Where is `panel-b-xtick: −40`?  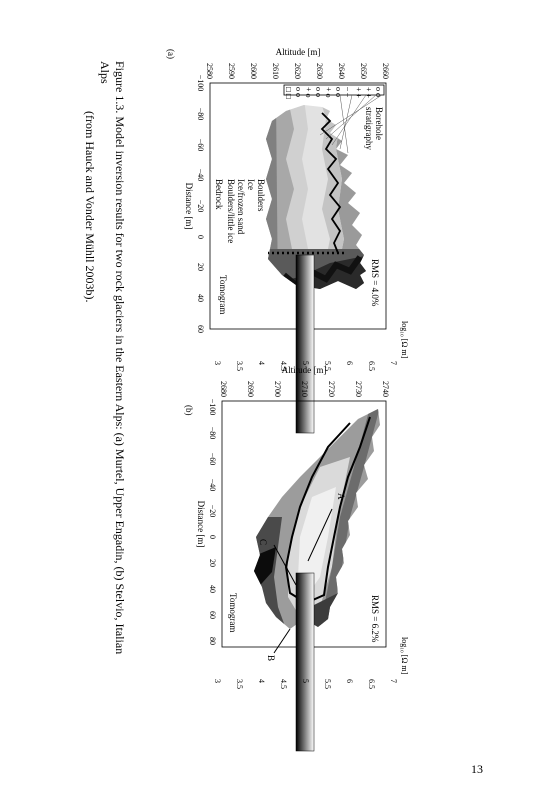
panel-b-xtick: −40 is located at coordinates (212, 485).